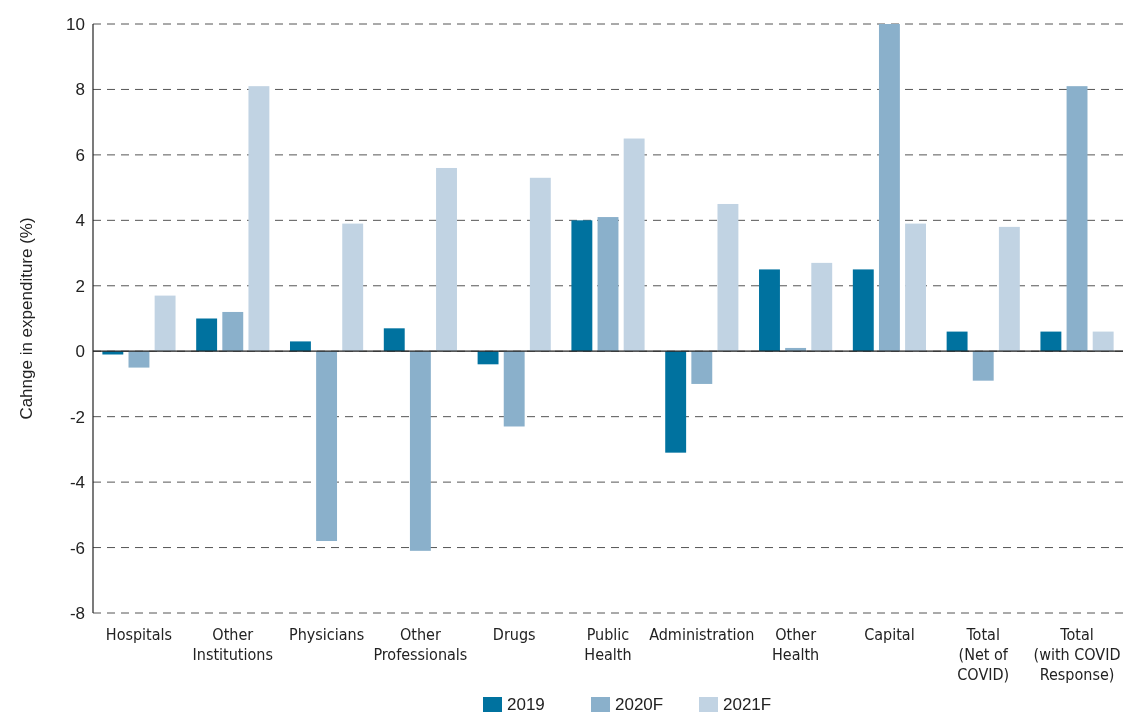  Describe the element at coordinates (80, 90) in the screenshot. I see `y-tick-label: 8` at that location.